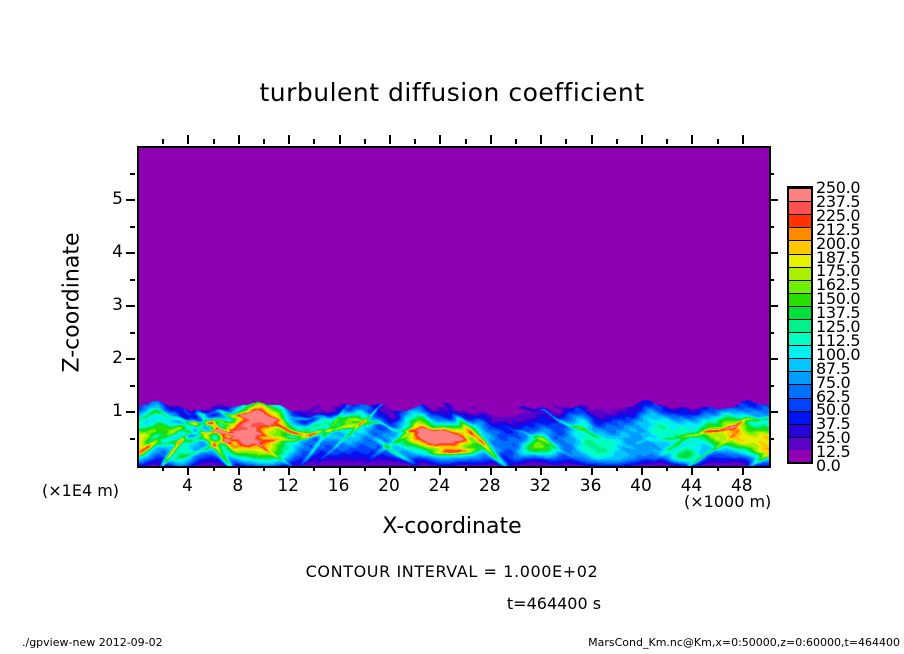  What do you see at coordinates (117, 305) in the screenshot?
I see `y-tick-label: 3` at bounding box center [117, 305].